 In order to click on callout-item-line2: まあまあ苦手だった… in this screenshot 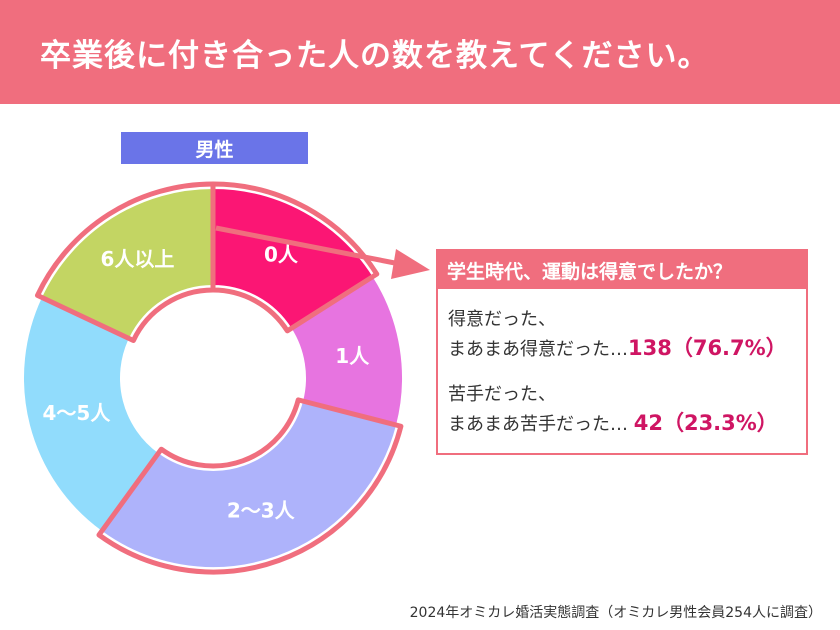, I will do `click(541, 424)`.